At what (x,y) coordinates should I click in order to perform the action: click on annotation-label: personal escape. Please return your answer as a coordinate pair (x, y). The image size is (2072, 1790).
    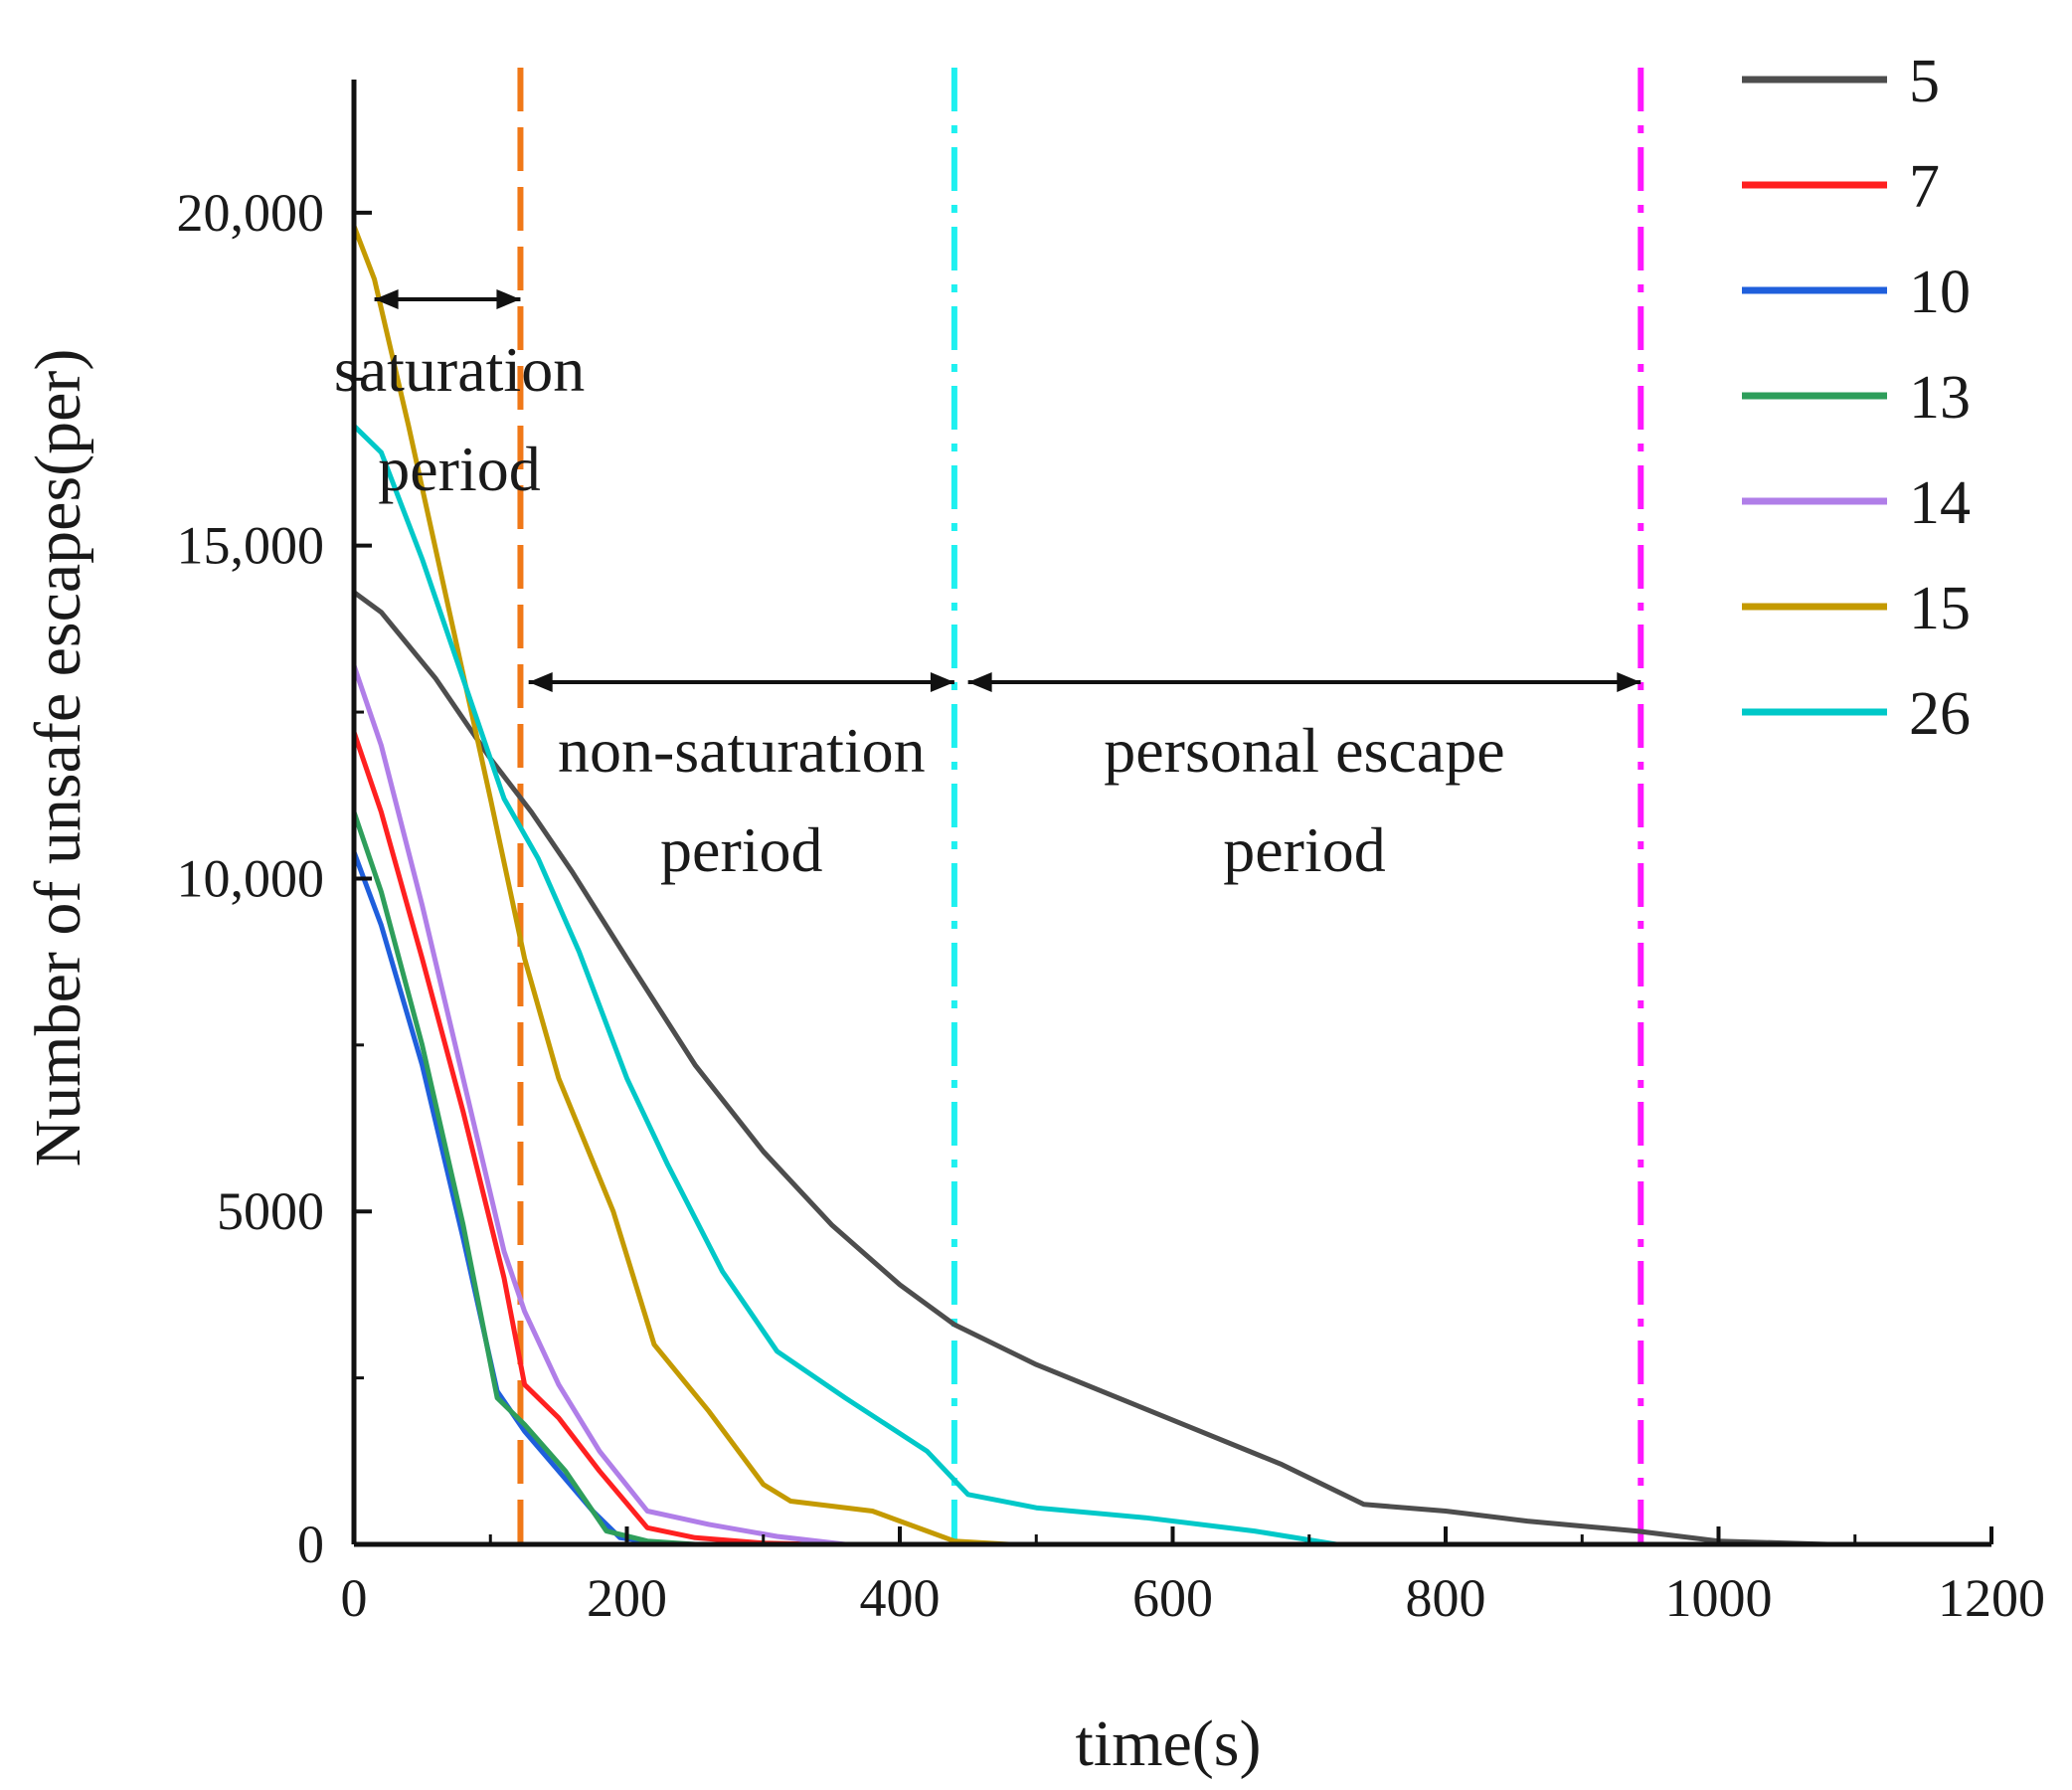
    Looking at the image, I should click on (1304, 751).